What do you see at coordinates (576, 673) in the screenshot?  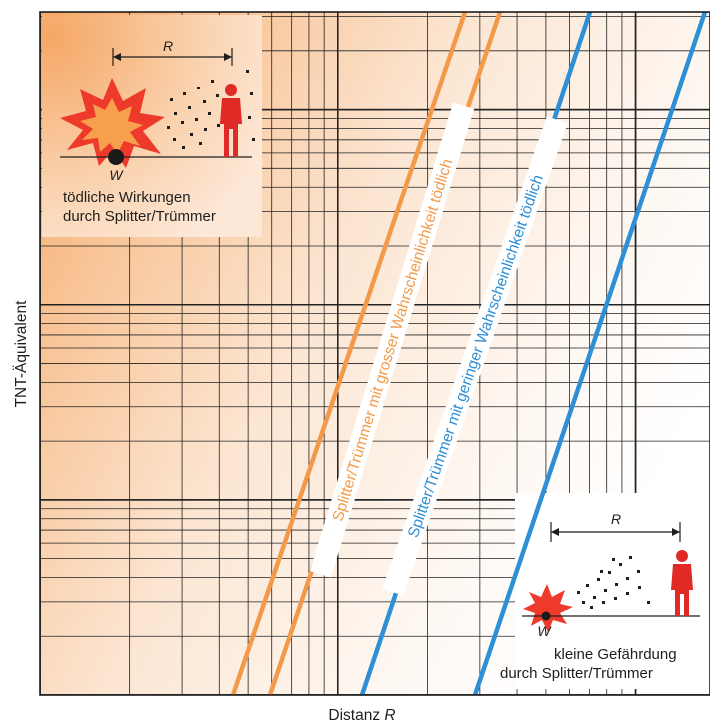 I see `bottom-right-caption-line2: durch Splitter/Trümmer` at bounding box center [576, 673].